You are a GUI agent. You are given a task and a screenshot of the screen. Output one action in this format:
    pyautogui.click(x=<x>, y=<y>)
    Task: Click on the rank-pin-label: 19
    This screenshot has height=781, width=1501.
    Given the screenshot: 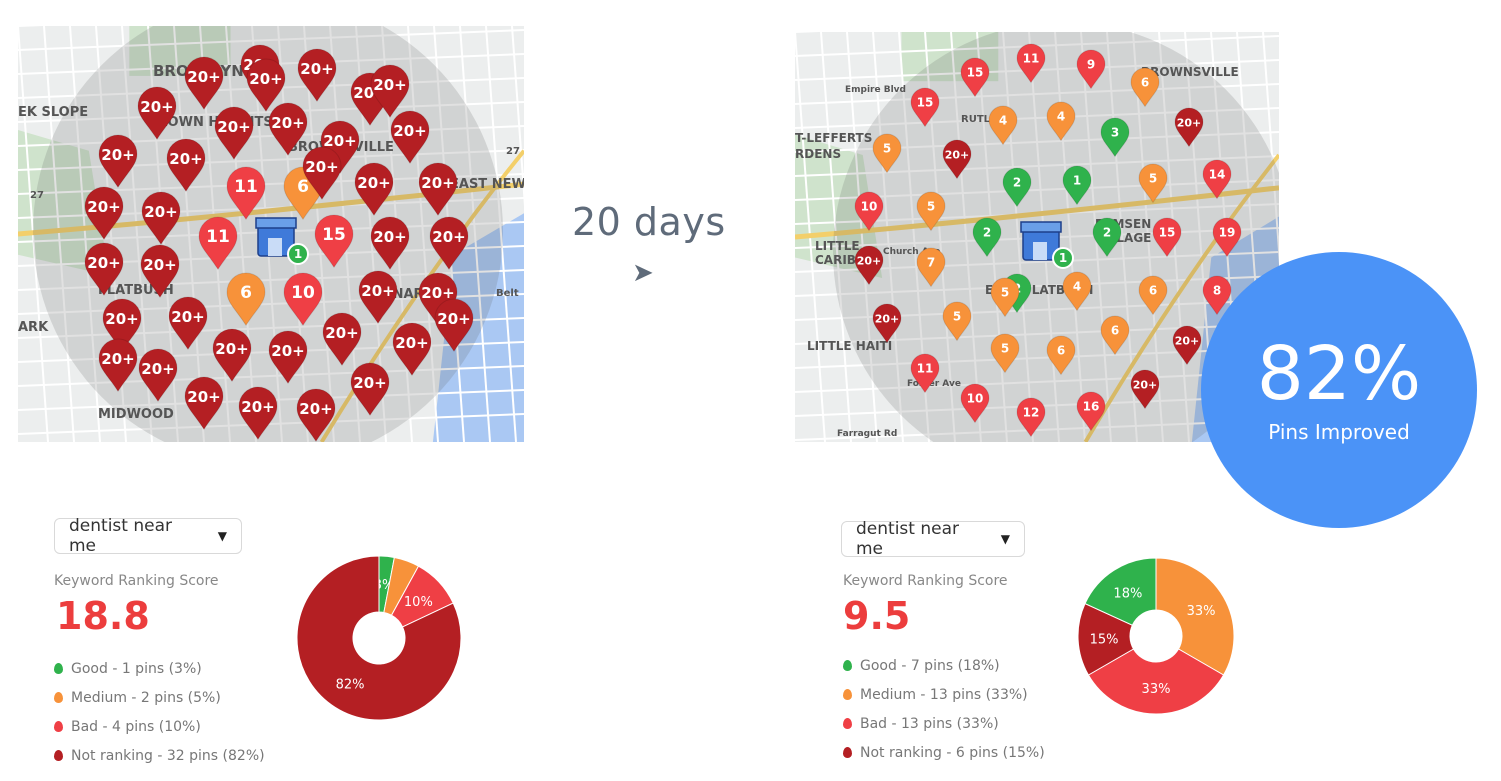 What is the action you would take?
    pyautogui.click(x=1227, y=233)
    